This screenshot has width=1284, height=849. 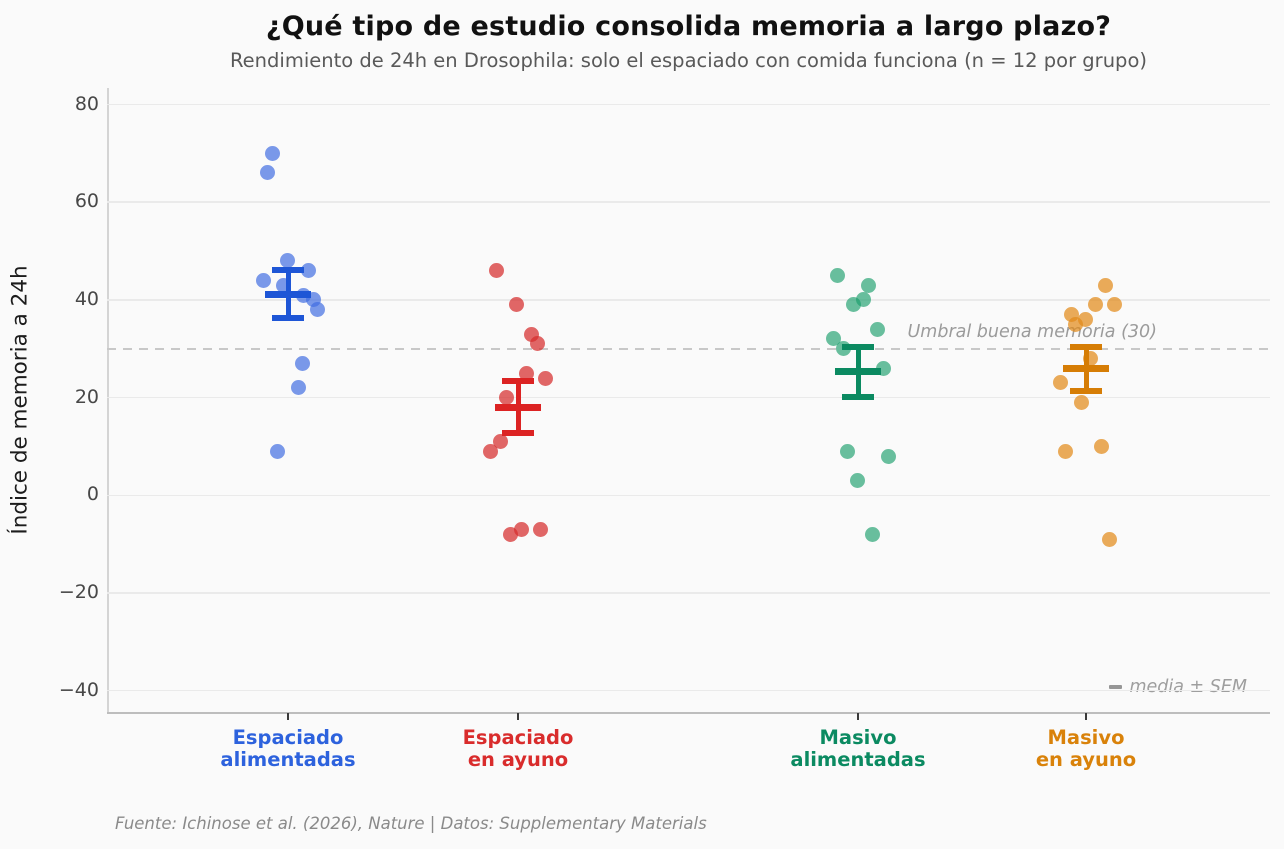 What do you see at coordinates (518, 433) in the screenshot?
I see `errorbar-cap-bottom-espaciado-en-ayuno` at bounding box center [518, 433].